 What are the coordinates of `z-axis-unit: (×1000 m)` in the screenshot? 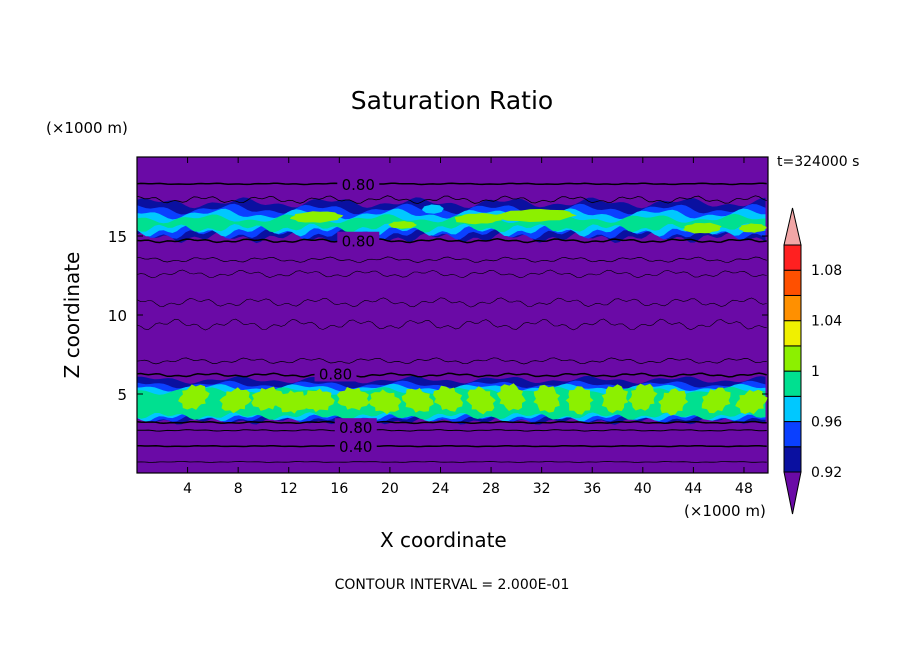 It's located at (87, 128).